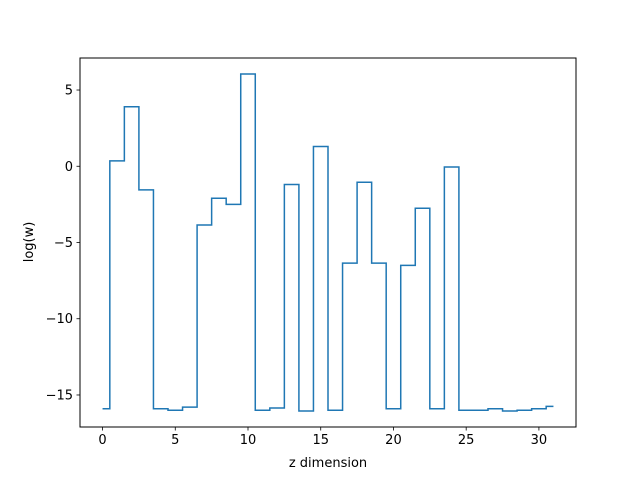 This screenshot has height=480, width=640. What do you see at coordinates (393, 440) in the screenshot?
I see `x-tick-label: 20` at bounding box center [393, 440].